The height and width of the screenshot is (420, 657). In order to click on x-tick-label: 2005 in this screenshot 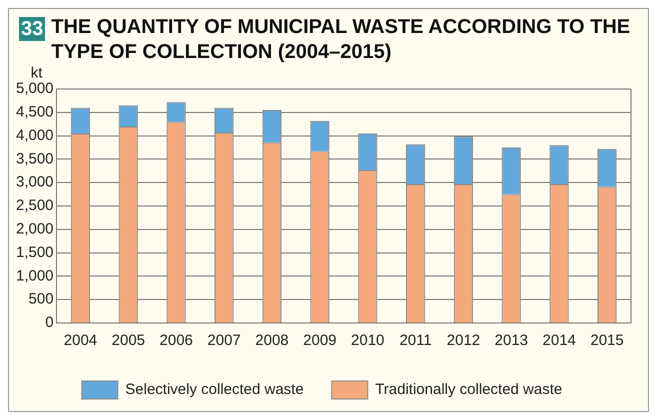, I will do `click(129, 341)`.